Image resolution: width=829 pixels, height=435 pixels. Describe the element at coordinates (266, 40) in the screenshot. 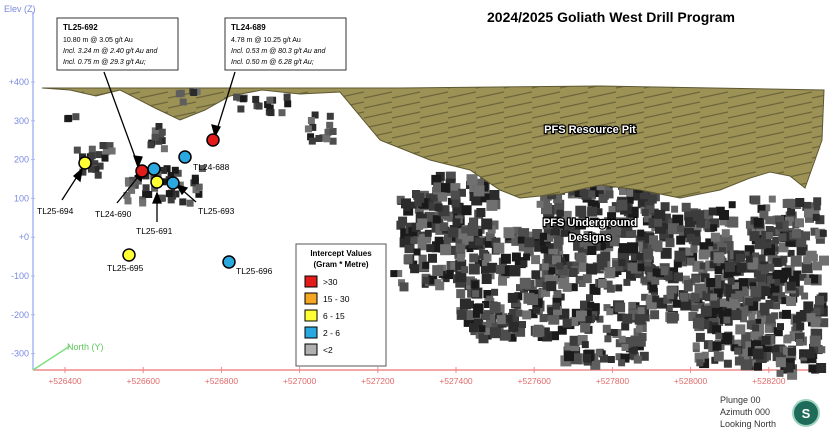

I see `callout-line: 4.78 m @ 10.25 g/t Au` at that location.